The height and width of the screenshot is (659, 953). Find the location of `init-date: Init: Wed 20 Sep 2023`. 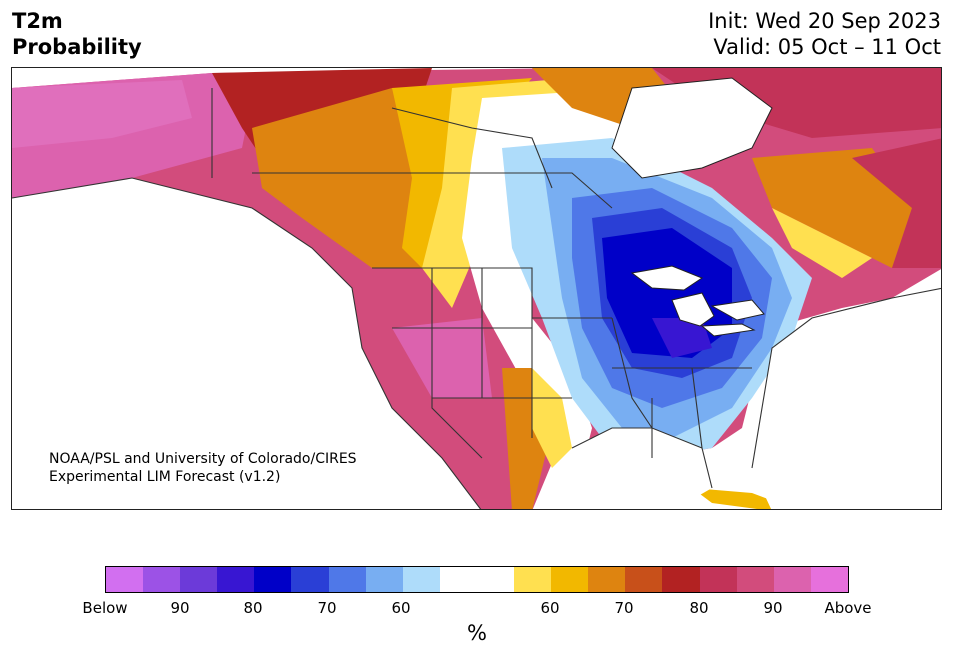

init-date: Init: Wed 20 Sep 2023 is located at coordinates (824, 21).